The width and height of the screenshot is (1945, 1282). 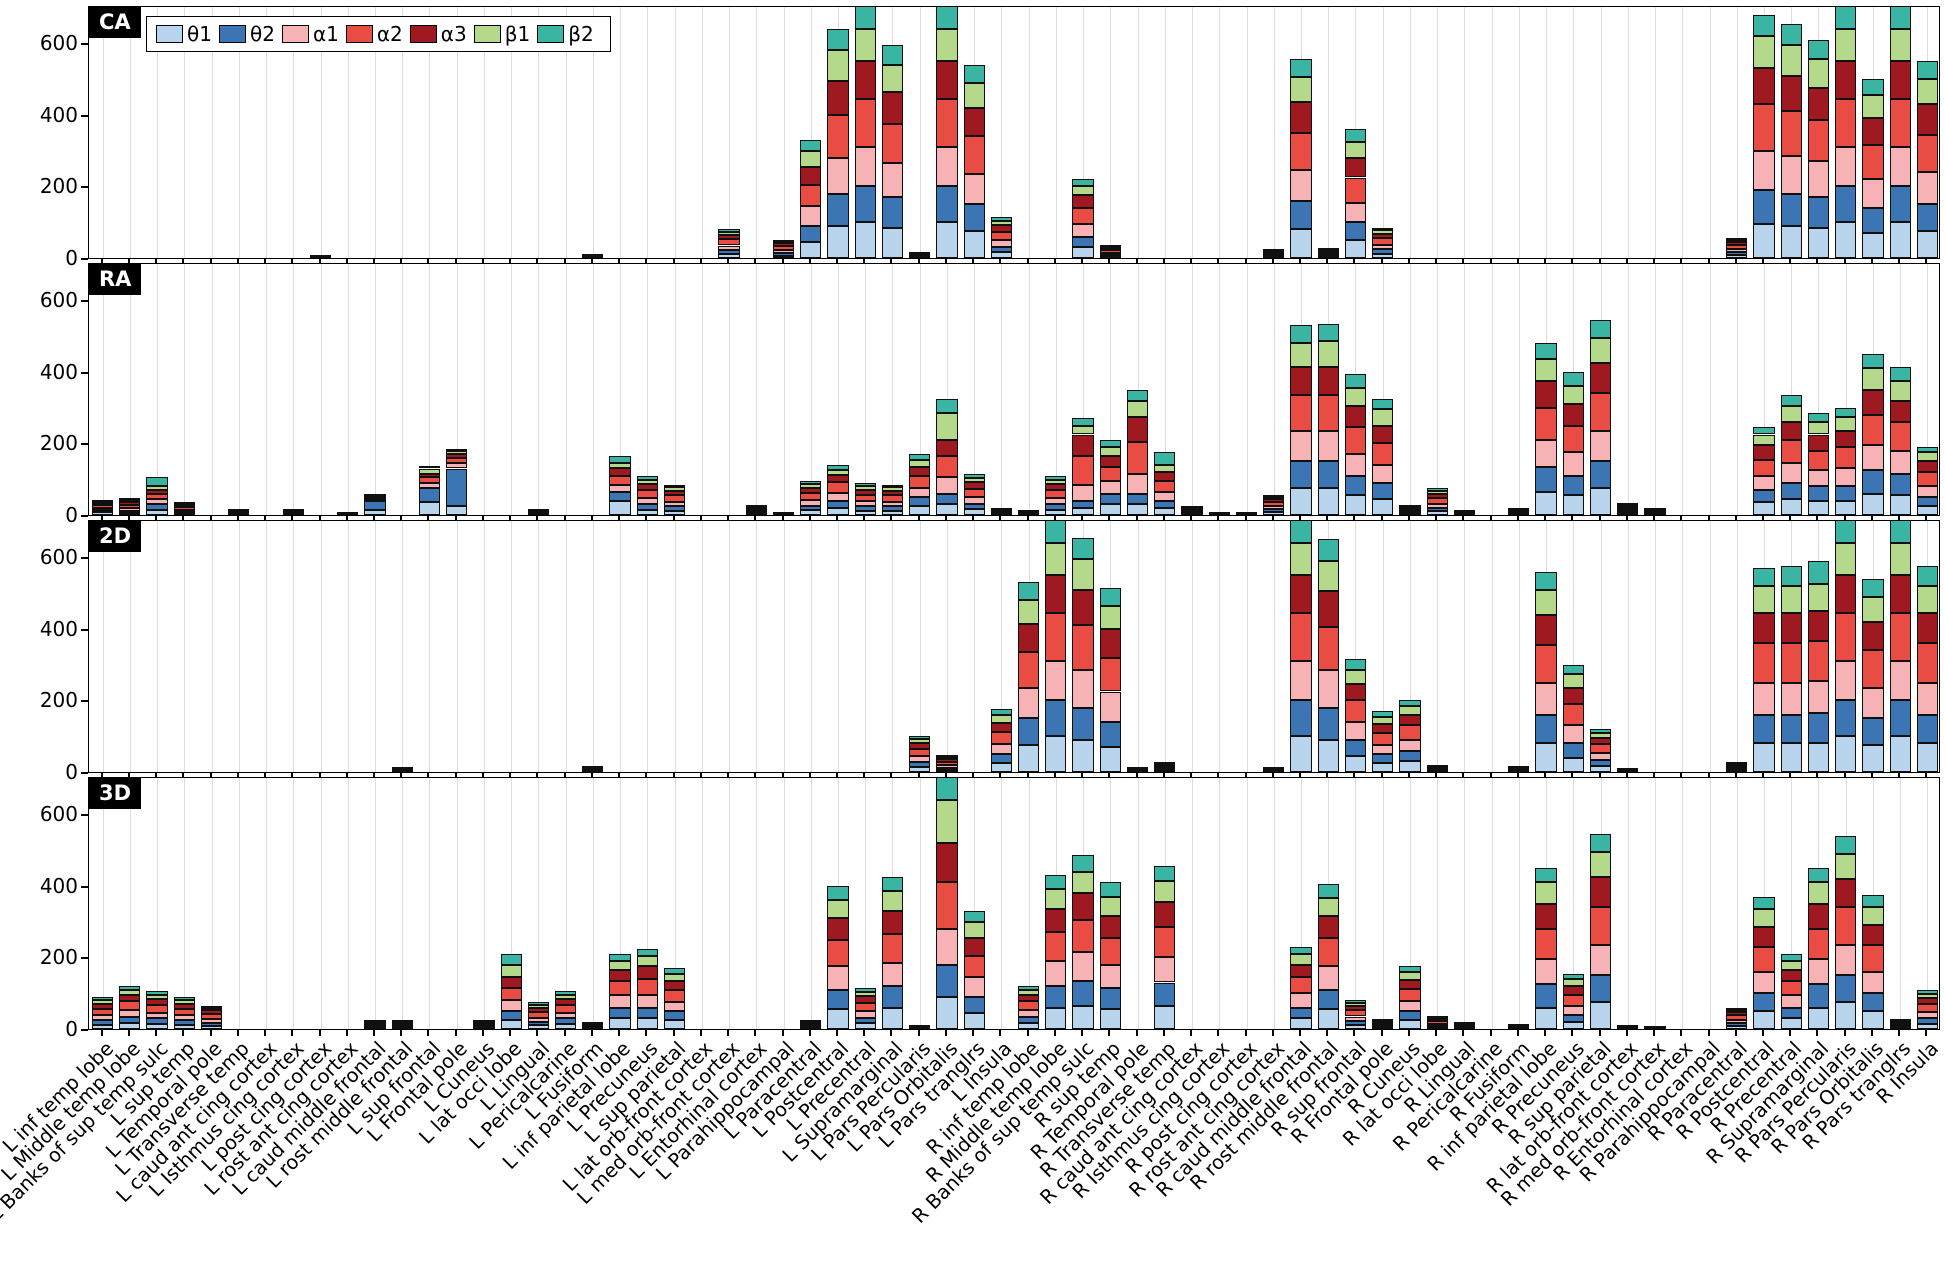 What do you see at coordinates (58, 628) in the screenshot?
I see `y-tick-label: 400` at bounding box center [58, 628].